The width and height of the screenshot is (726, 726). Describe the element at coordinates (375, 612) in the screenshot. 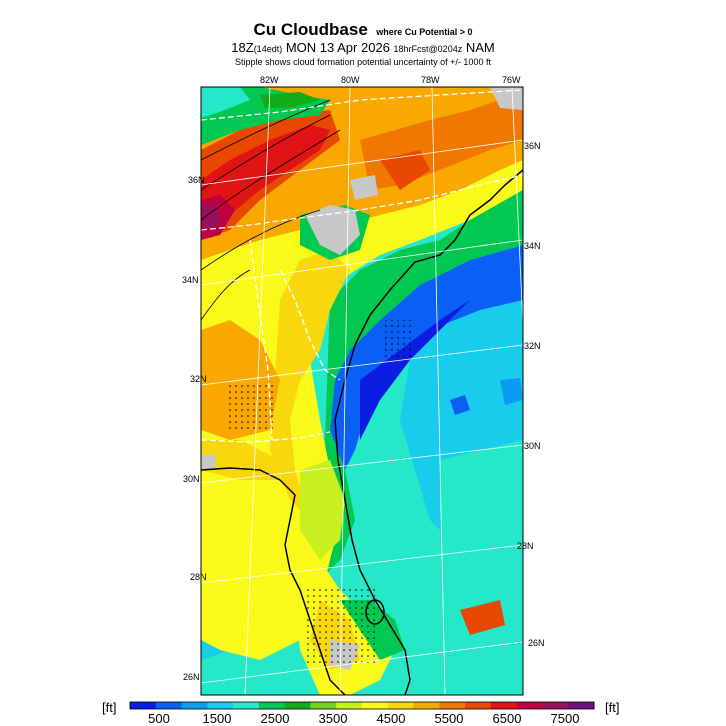

I see `lake-okeechobee` at that location.